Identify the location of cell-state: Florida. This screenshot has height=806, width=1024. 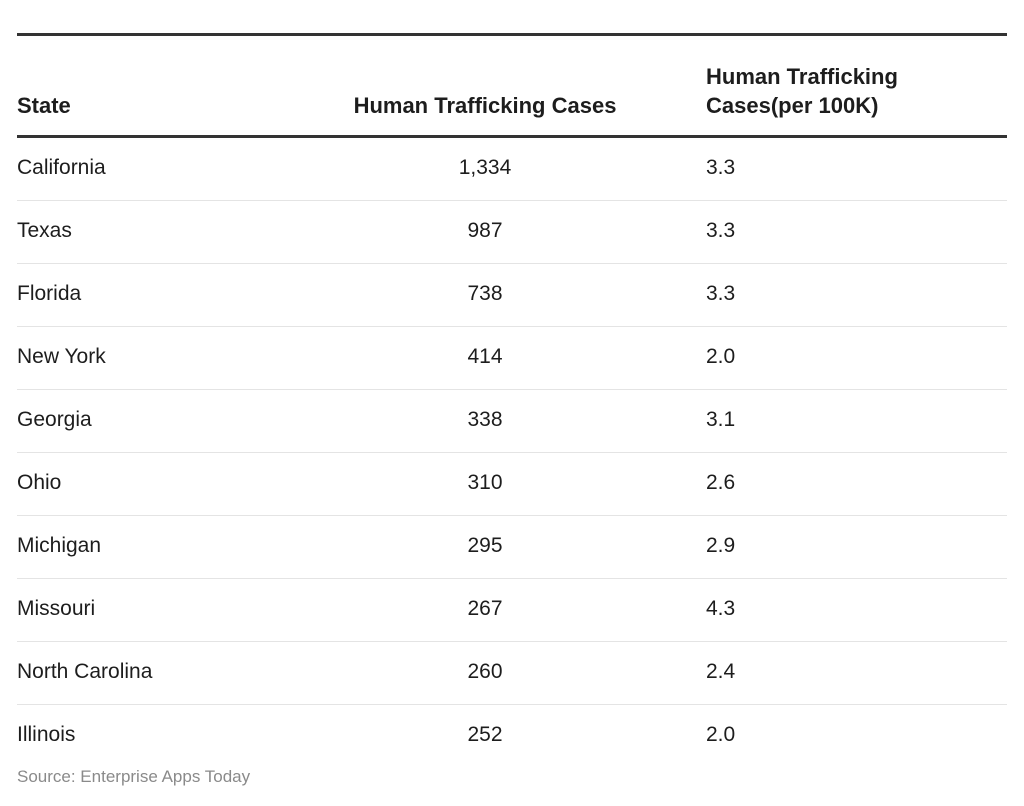
(49, 293).